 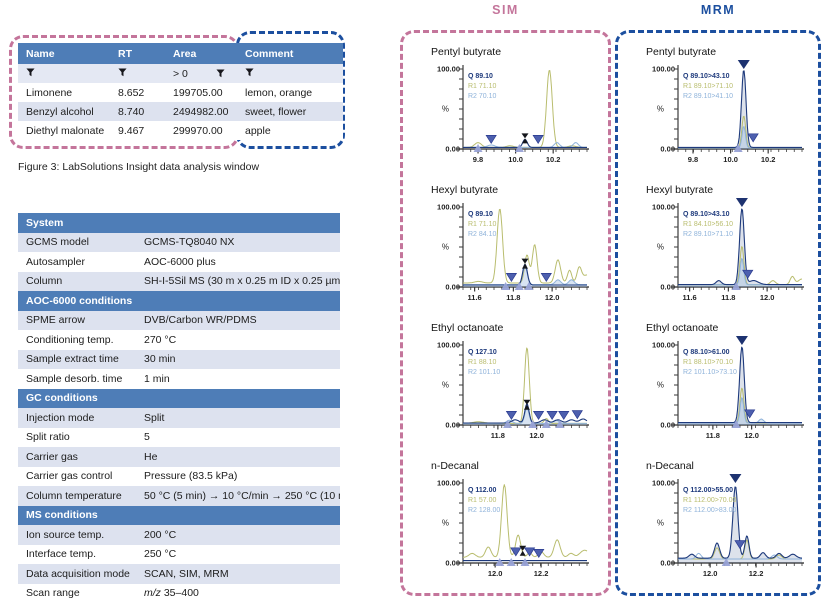 I want to click on section-header: System, so click(x=179, y=223).